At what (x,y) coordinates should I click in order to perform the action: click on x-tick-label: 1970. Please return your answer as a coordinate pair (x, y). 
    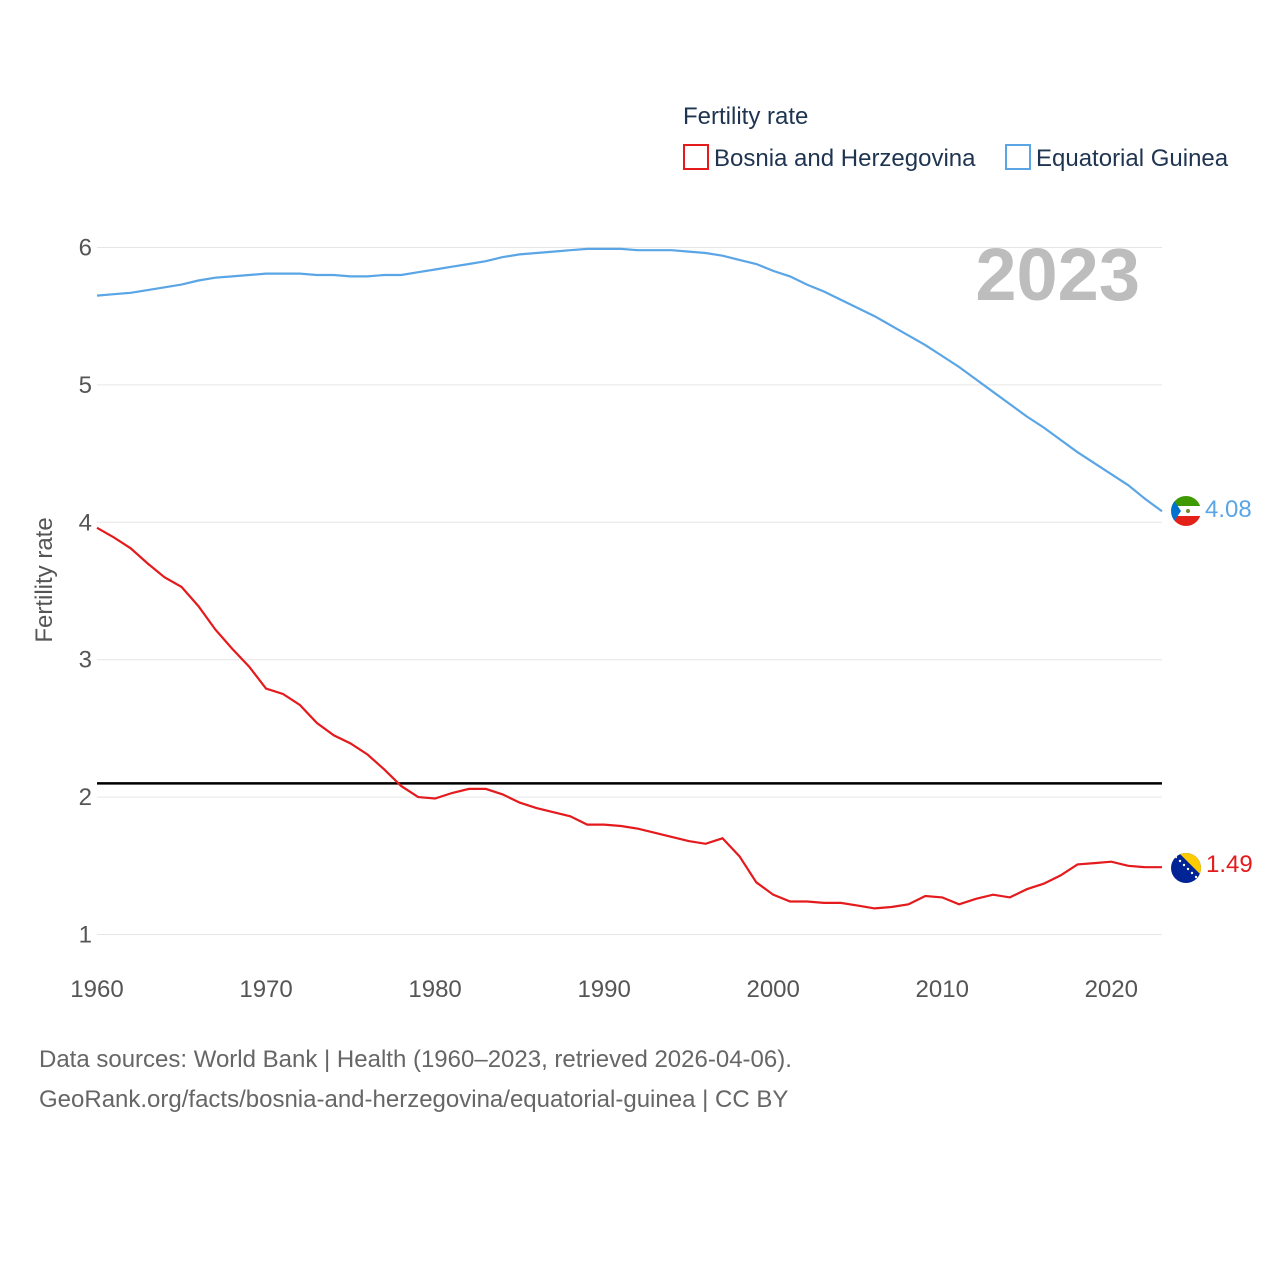
    Looking at the image, I should click on (265, 989).